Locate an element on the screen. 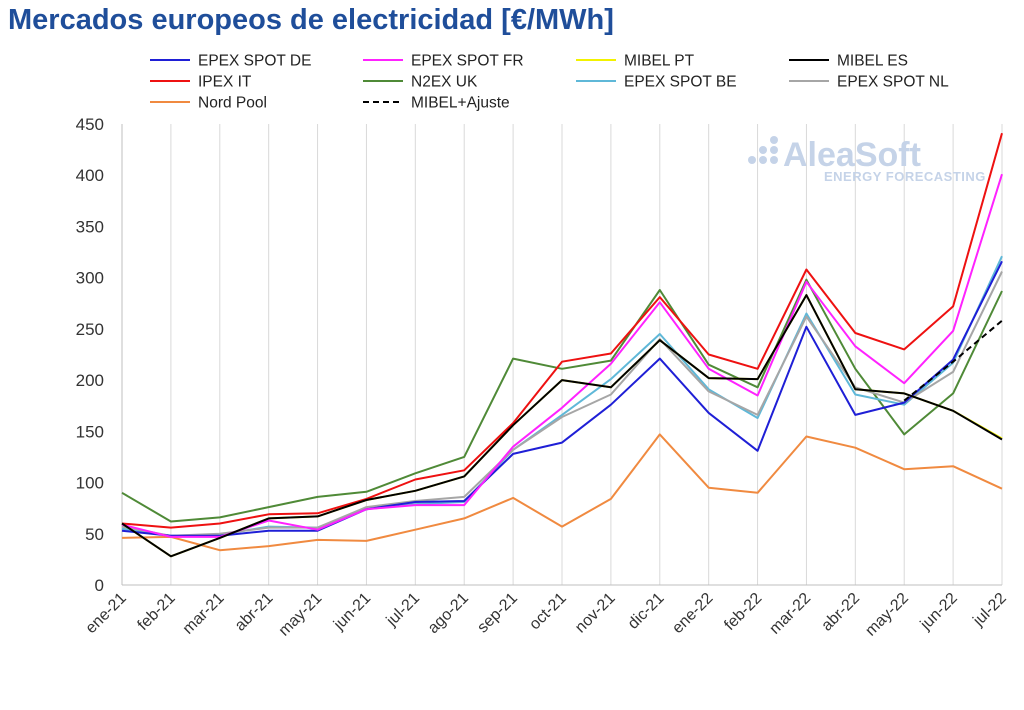 Image resolution: width=1024 pixels, height=710 pixels. logo-dots-icon is located at coordinates (763, 150).